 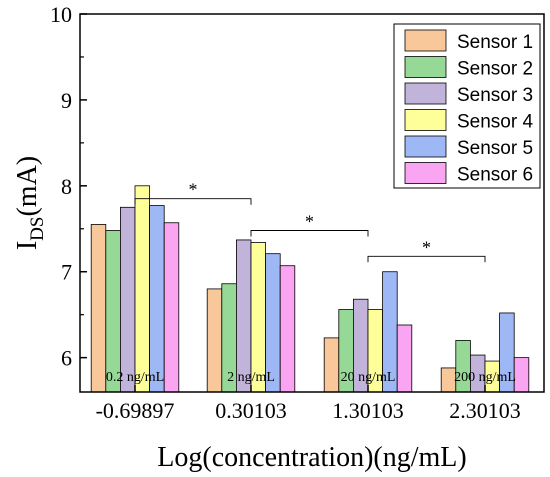 What do you see at coordinates (495, 95) in the screenshot?
I see `legend-label: Sensor 3` at bounding box center [495, 95].